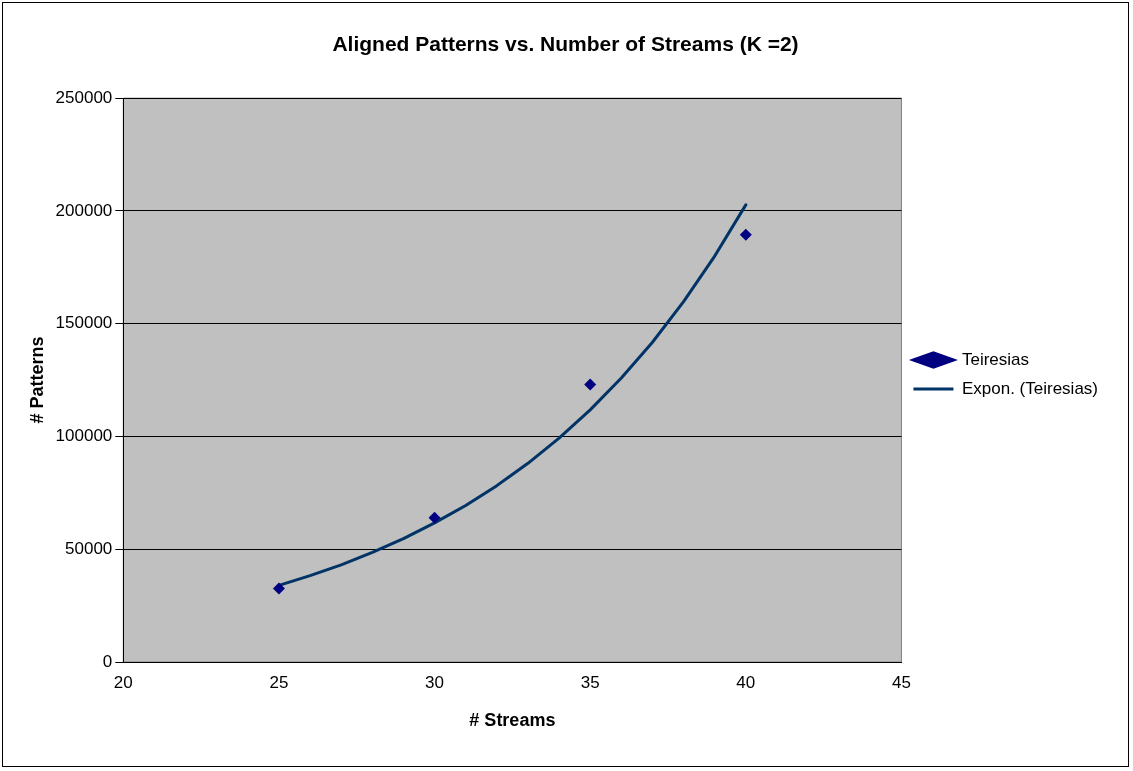 The image size is (1133, 771). Describe the element at coordinates (84, 97) in the screenshot. I see `y-tick-label: 250000` at that location.